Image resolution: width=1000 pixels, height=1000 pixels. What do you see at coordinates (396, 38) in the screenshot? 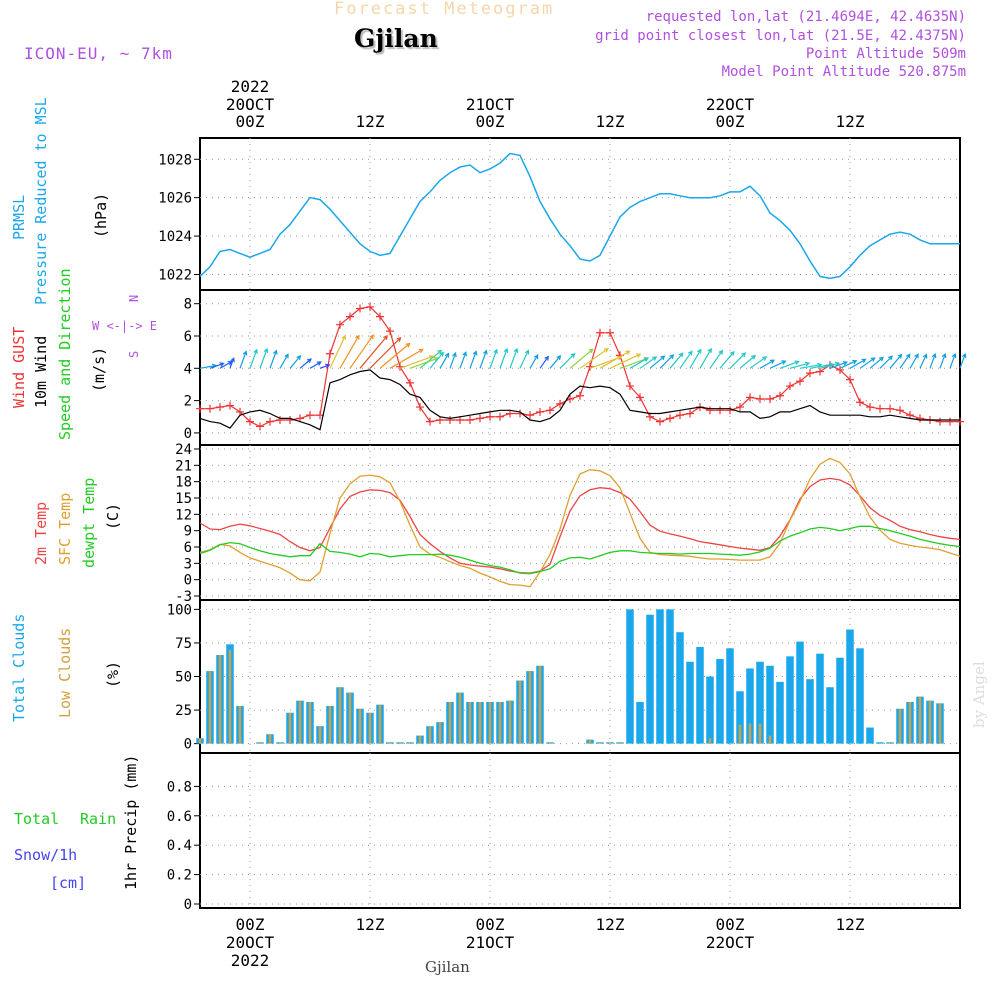
I see `location-title: Gjilan` at bounding box center [396, 38].